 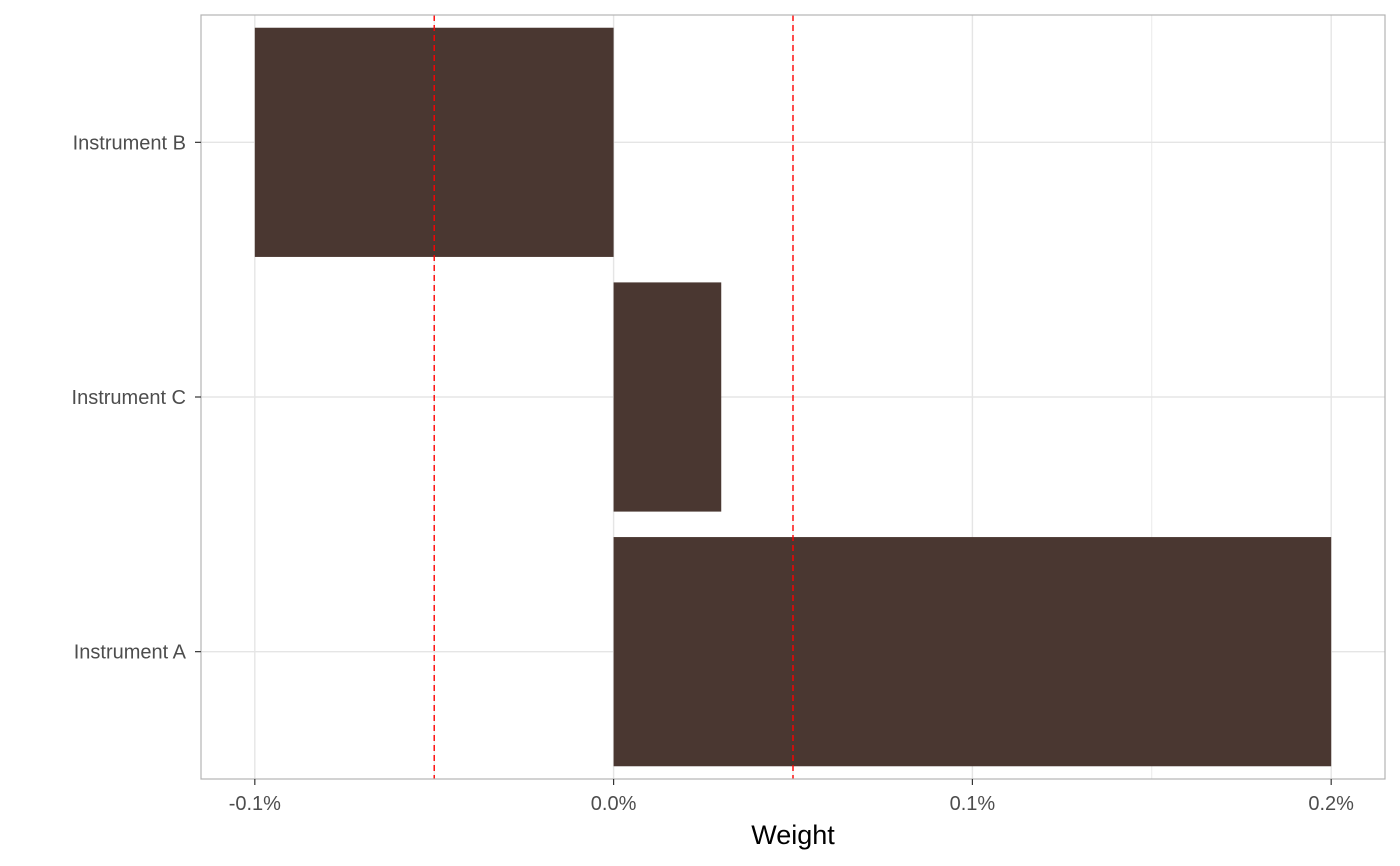 I want to click on y-tick-label: Instrument C, so click(x=129, y=398).